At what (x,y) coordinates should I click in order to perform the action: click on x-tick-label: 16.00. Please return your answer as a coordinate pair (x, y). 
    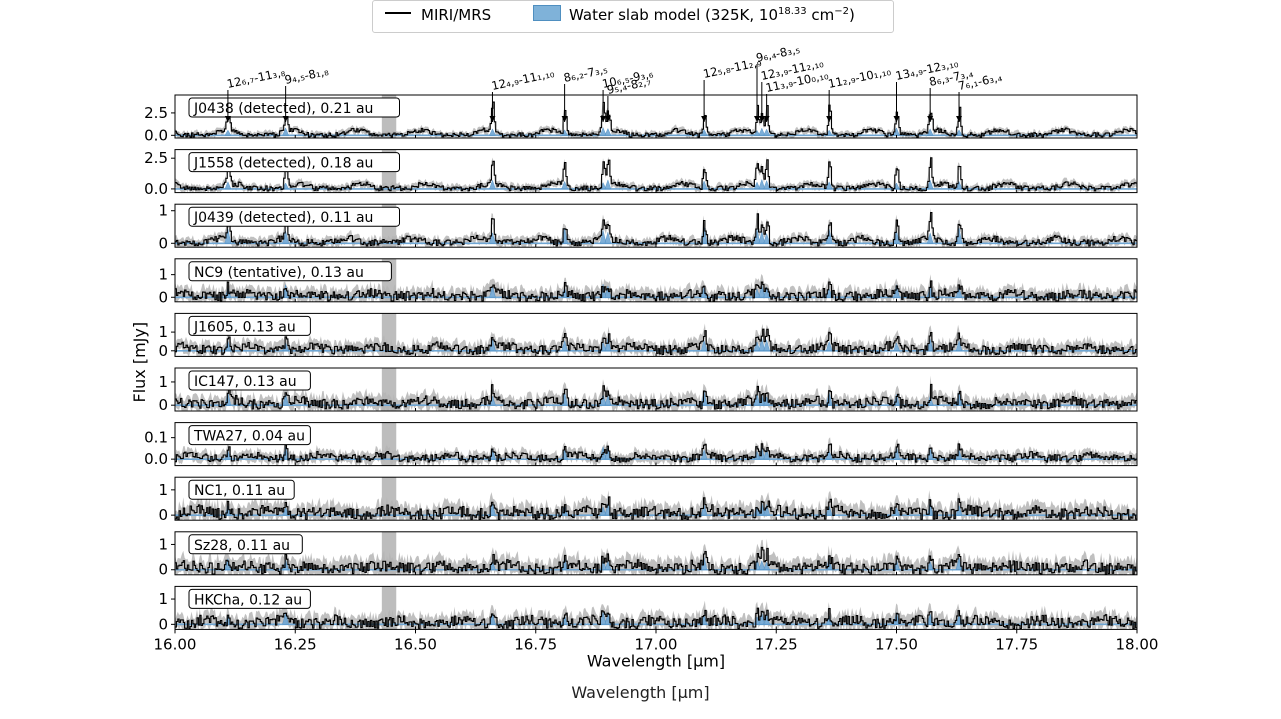
    Looking at the image, I should click on (175, 644).